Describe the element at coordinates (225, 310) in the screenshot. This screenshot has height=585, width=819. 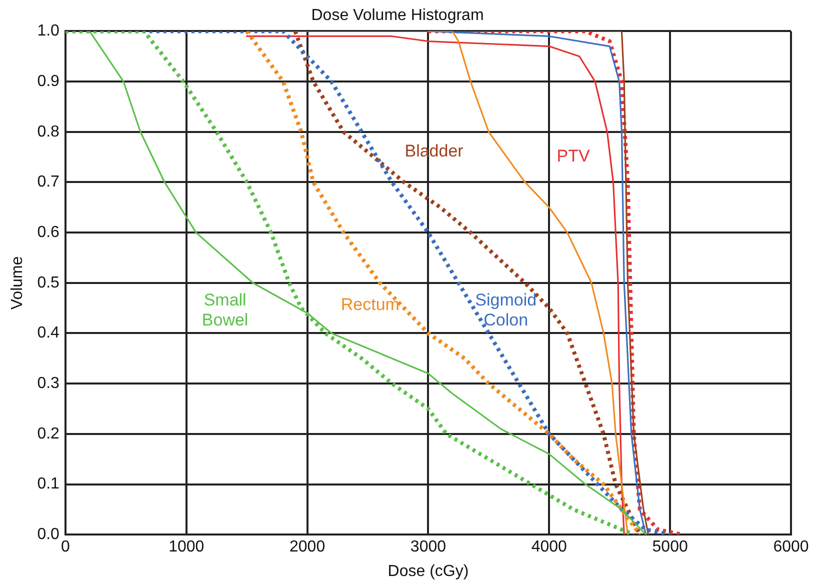
I see `annotation: Small Bowel` at that location.